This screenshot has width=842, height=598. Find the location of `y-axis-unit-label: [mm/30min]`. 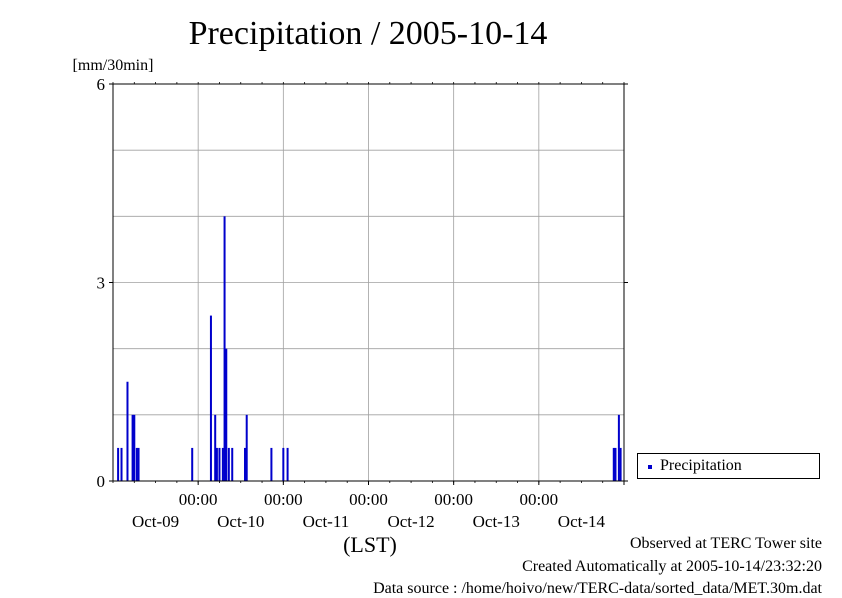

y-axis-unit-label: [mm/30min] is located at coordinates (113, 65).